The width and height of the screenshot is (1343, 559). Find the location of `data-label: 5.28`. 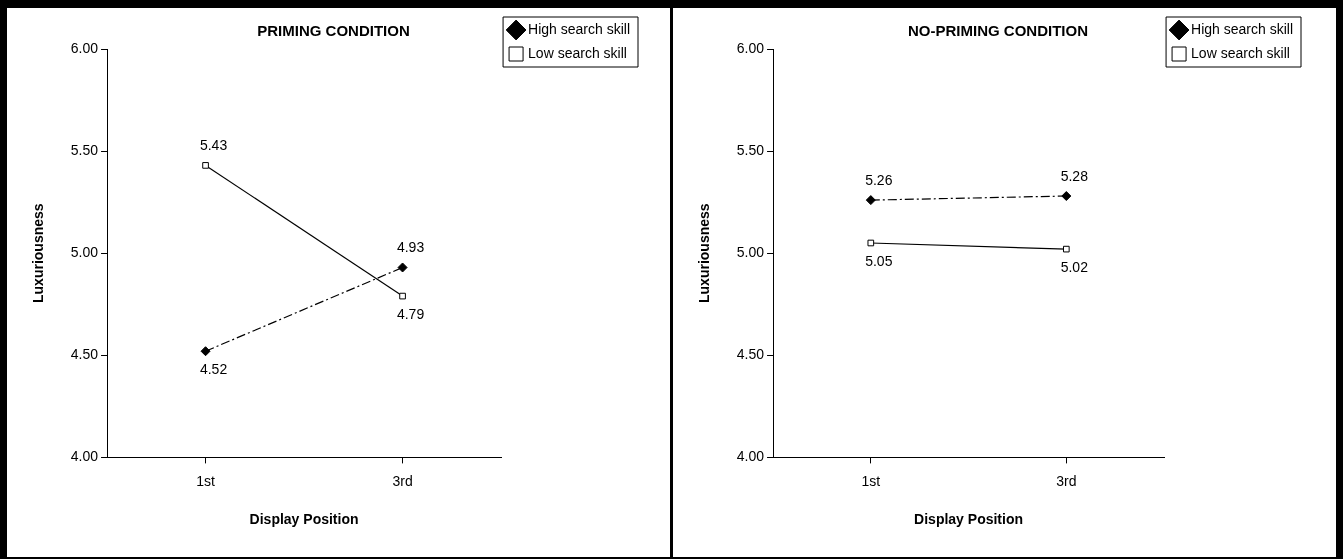

data-label: 5.28 is located at coordinates (1074, 175).